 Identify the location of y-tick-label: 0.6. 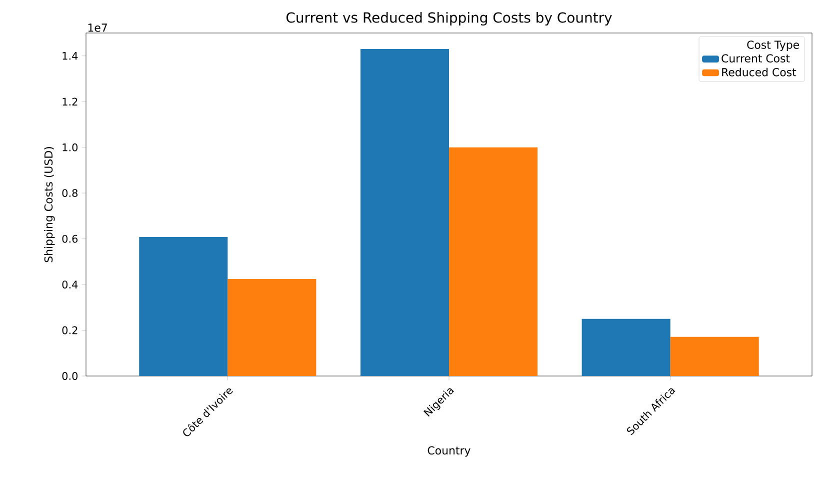
(70, 238).